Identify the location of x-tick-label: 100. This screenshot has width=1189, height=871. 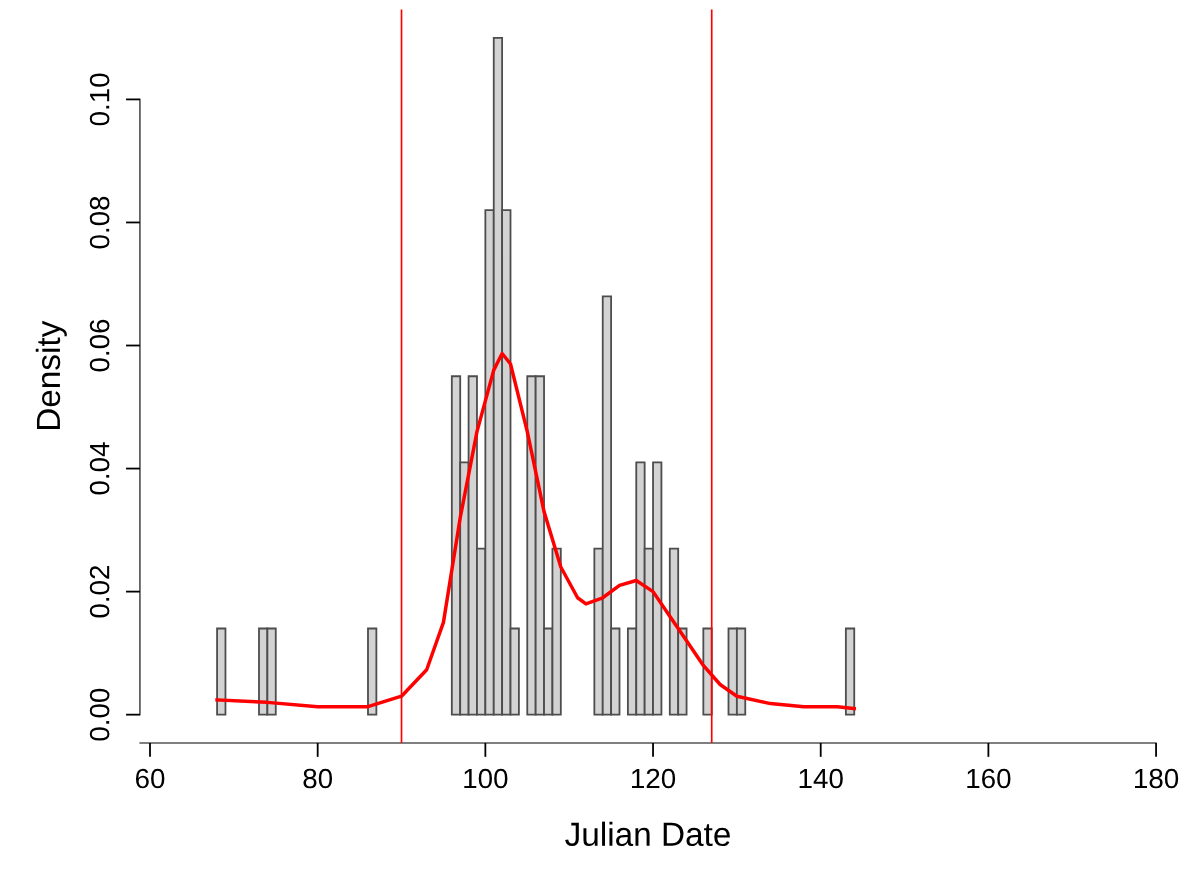
(486, 778).